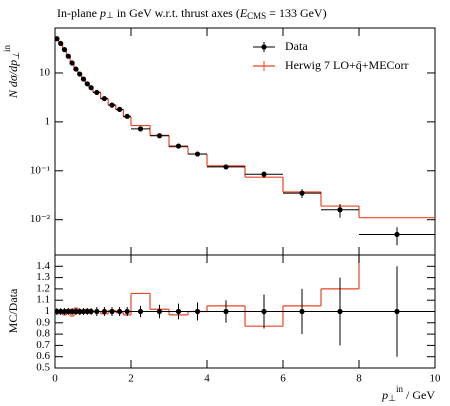 The width and height of the screenshot is (450, 406). What do you see at coordinates (207, 379) in the screenshot?
I see `x-tick-label: 4` at bounding box center [207, 379].